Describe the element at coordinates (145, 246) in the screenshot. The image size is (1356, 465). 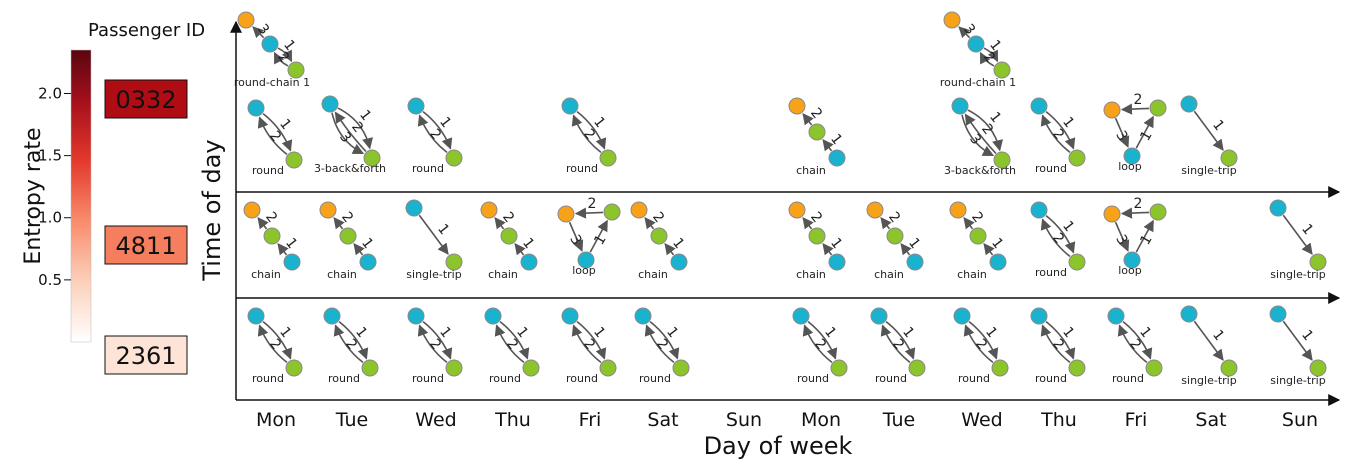
I see `passenger-id: 4811` at that location.